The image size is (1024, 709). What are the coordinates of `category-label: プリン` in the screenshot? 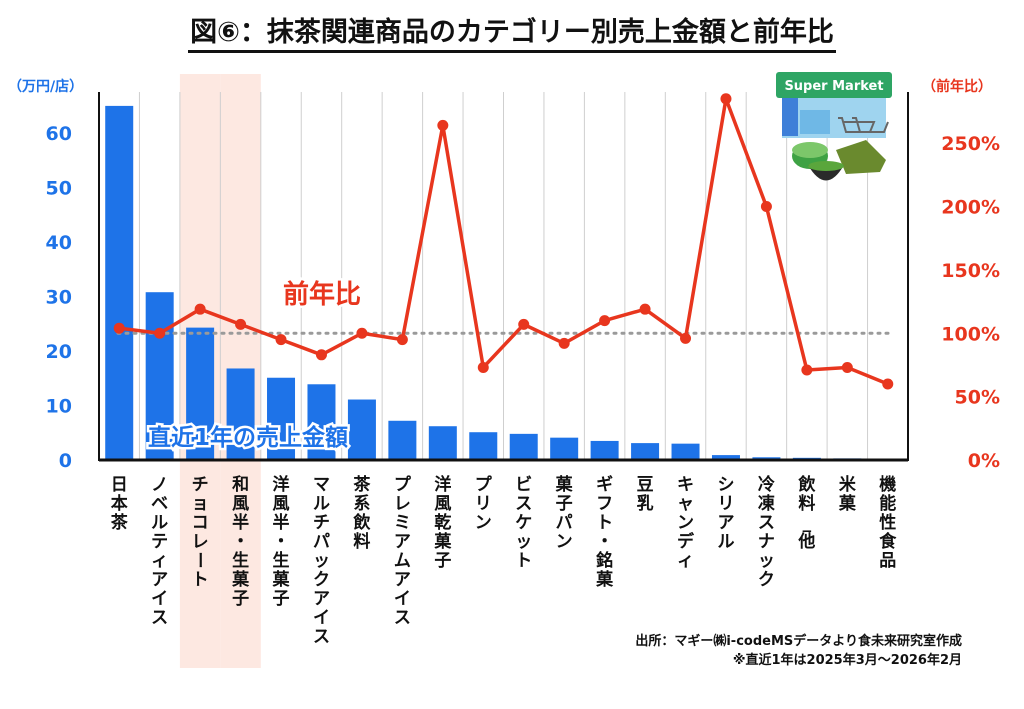 It's located at (484, 503).